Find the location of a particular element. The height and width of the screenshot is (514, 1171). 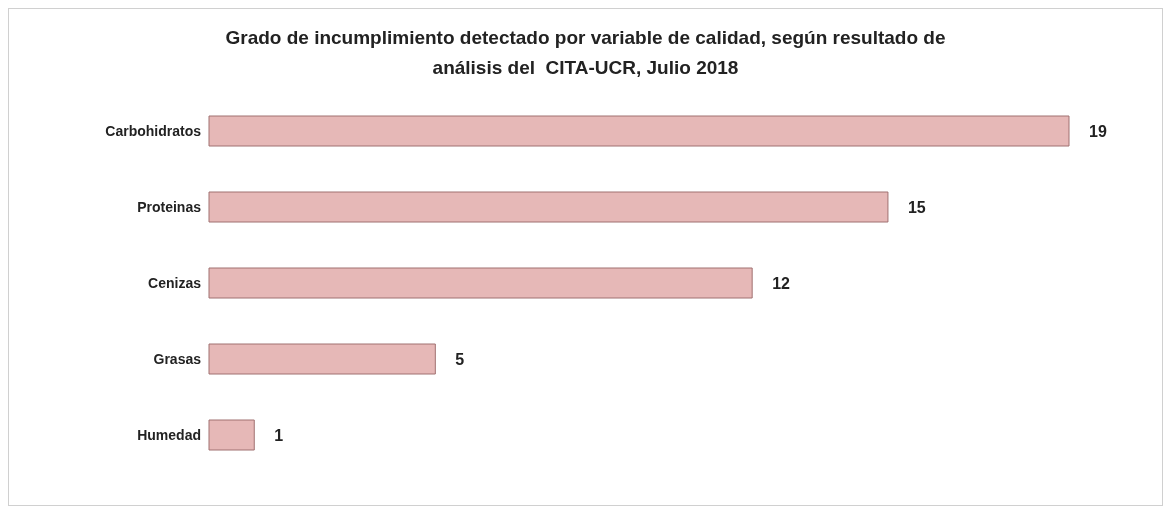

y-tick-label: Cenizas is located at coordinates (175, 282).